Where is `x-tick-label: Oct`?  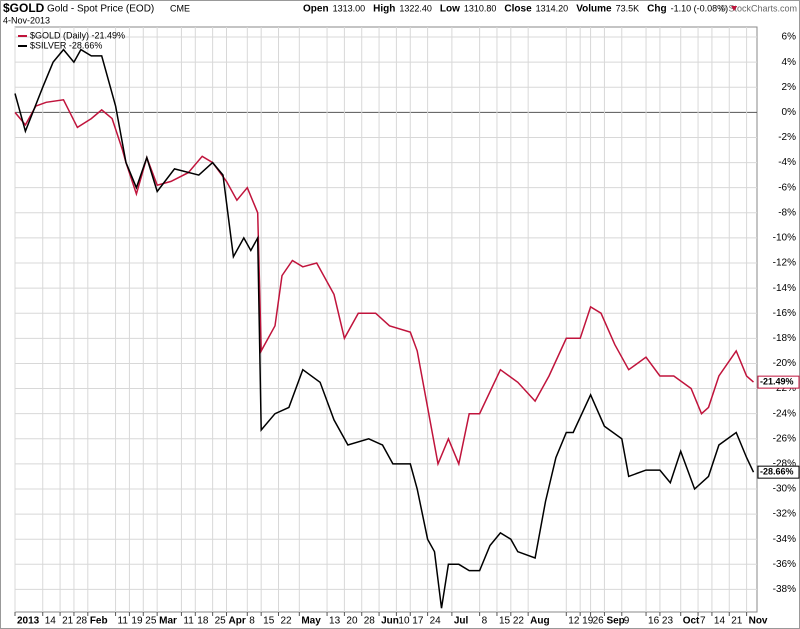
x-tick-label: Oct is located at coordinates (691, 621).